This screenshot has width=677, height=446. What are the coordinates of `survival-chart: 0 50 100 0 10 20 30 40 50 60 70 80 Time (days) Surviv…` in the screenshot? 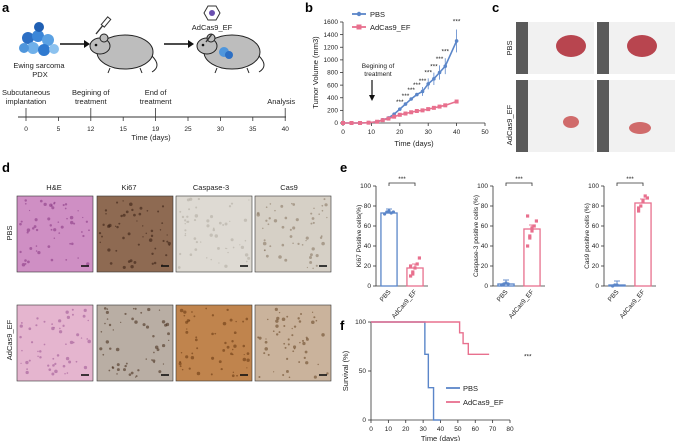 It's located at (436, 381).